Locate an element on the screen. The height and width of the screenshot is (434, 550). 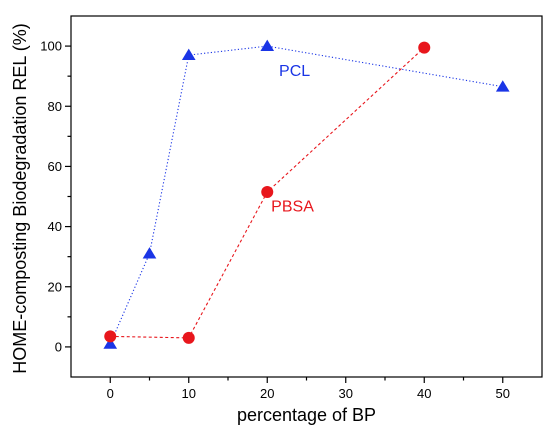
x-axis-title: percentage of BP is located at coordinates (306, 415).